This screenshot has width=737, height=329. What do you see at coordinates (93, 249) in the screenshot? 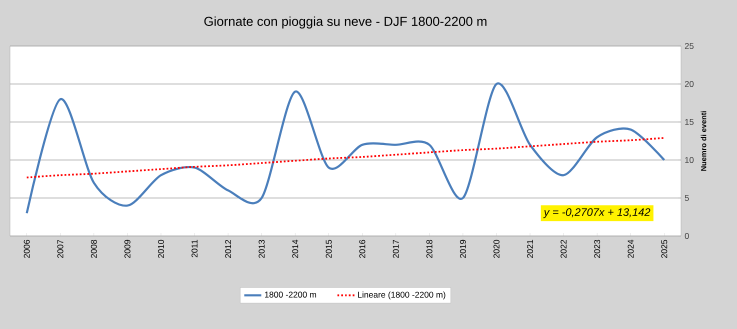
I see `x-tick-label: 2008` at bounding box center [93, 249].